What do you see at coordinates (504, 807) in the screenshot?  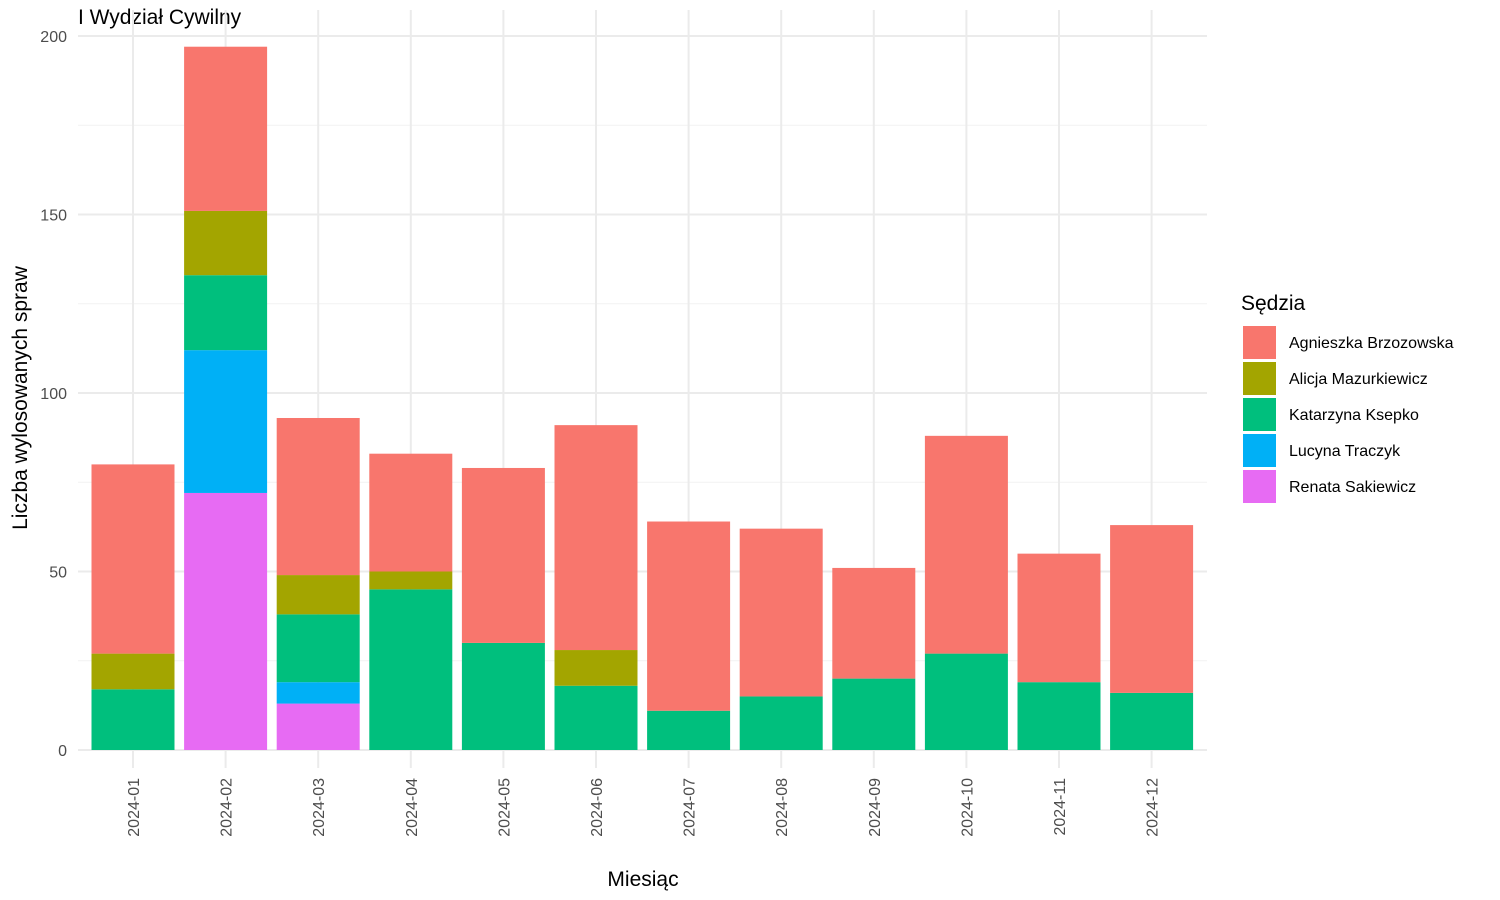 I see `x-tick-label: 2024-05` at bounding box center [504, 807].